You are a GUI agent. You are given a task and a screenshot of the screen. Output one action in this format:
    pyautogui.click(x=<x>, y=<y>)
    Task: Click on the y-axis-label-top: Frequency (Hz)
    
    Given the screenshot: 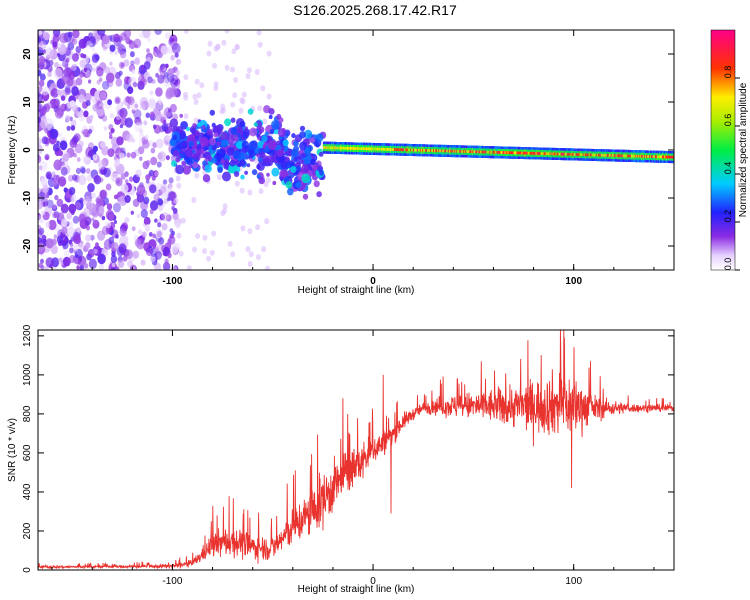 What is the action you would take?
    pyautogui.click(x=12, y=150)
    